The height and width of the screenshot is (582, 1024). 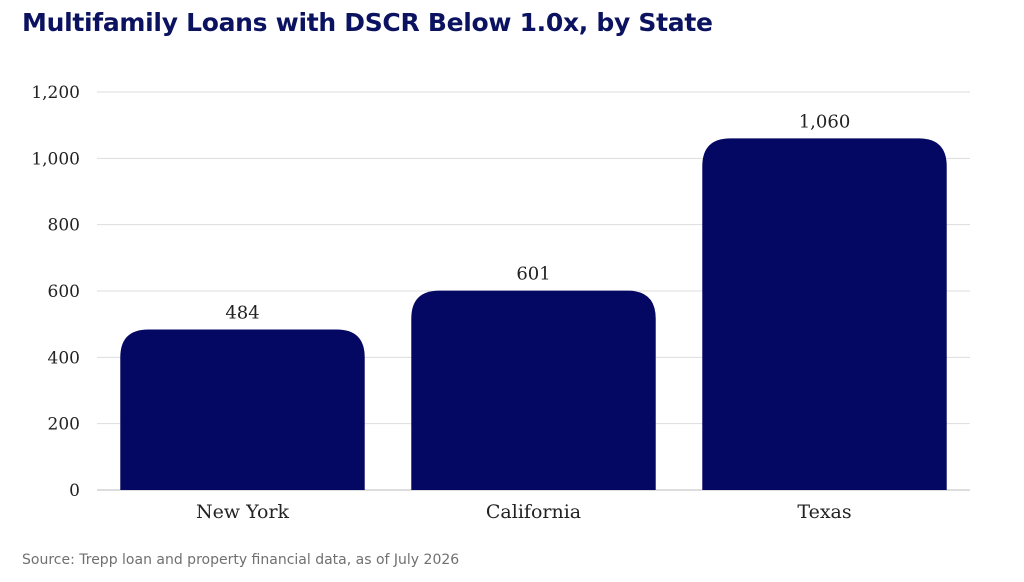 I want to click on data-label: 1,060, so click(x=825, y=121).